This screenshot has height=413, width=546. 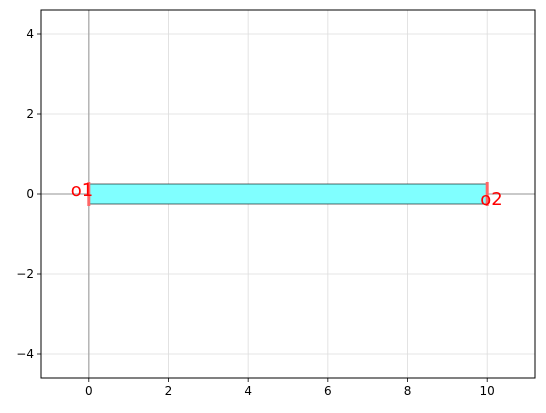 I want to click on waveguide-rectangle, so click(x=288, y=194).